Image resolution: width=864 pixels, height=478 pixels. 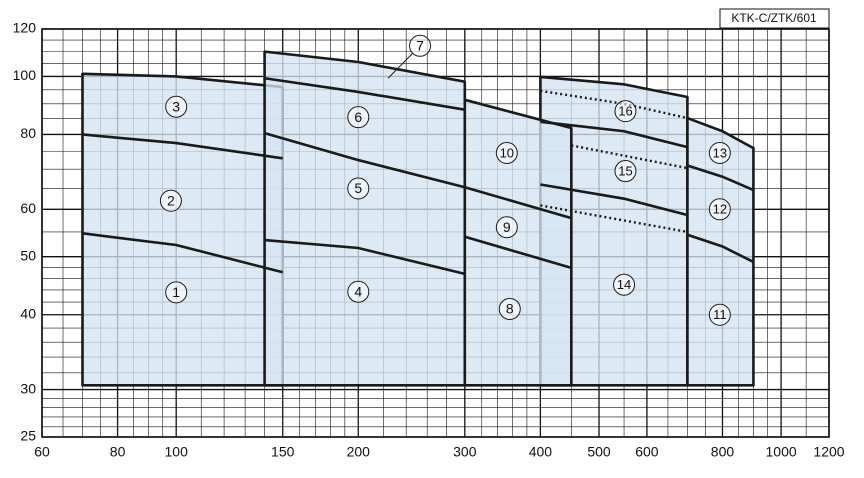 What do you see at coordinates (465, 452) in the screenshot?
I see `x-tick-label: 300` at bounding box center [465, 452].